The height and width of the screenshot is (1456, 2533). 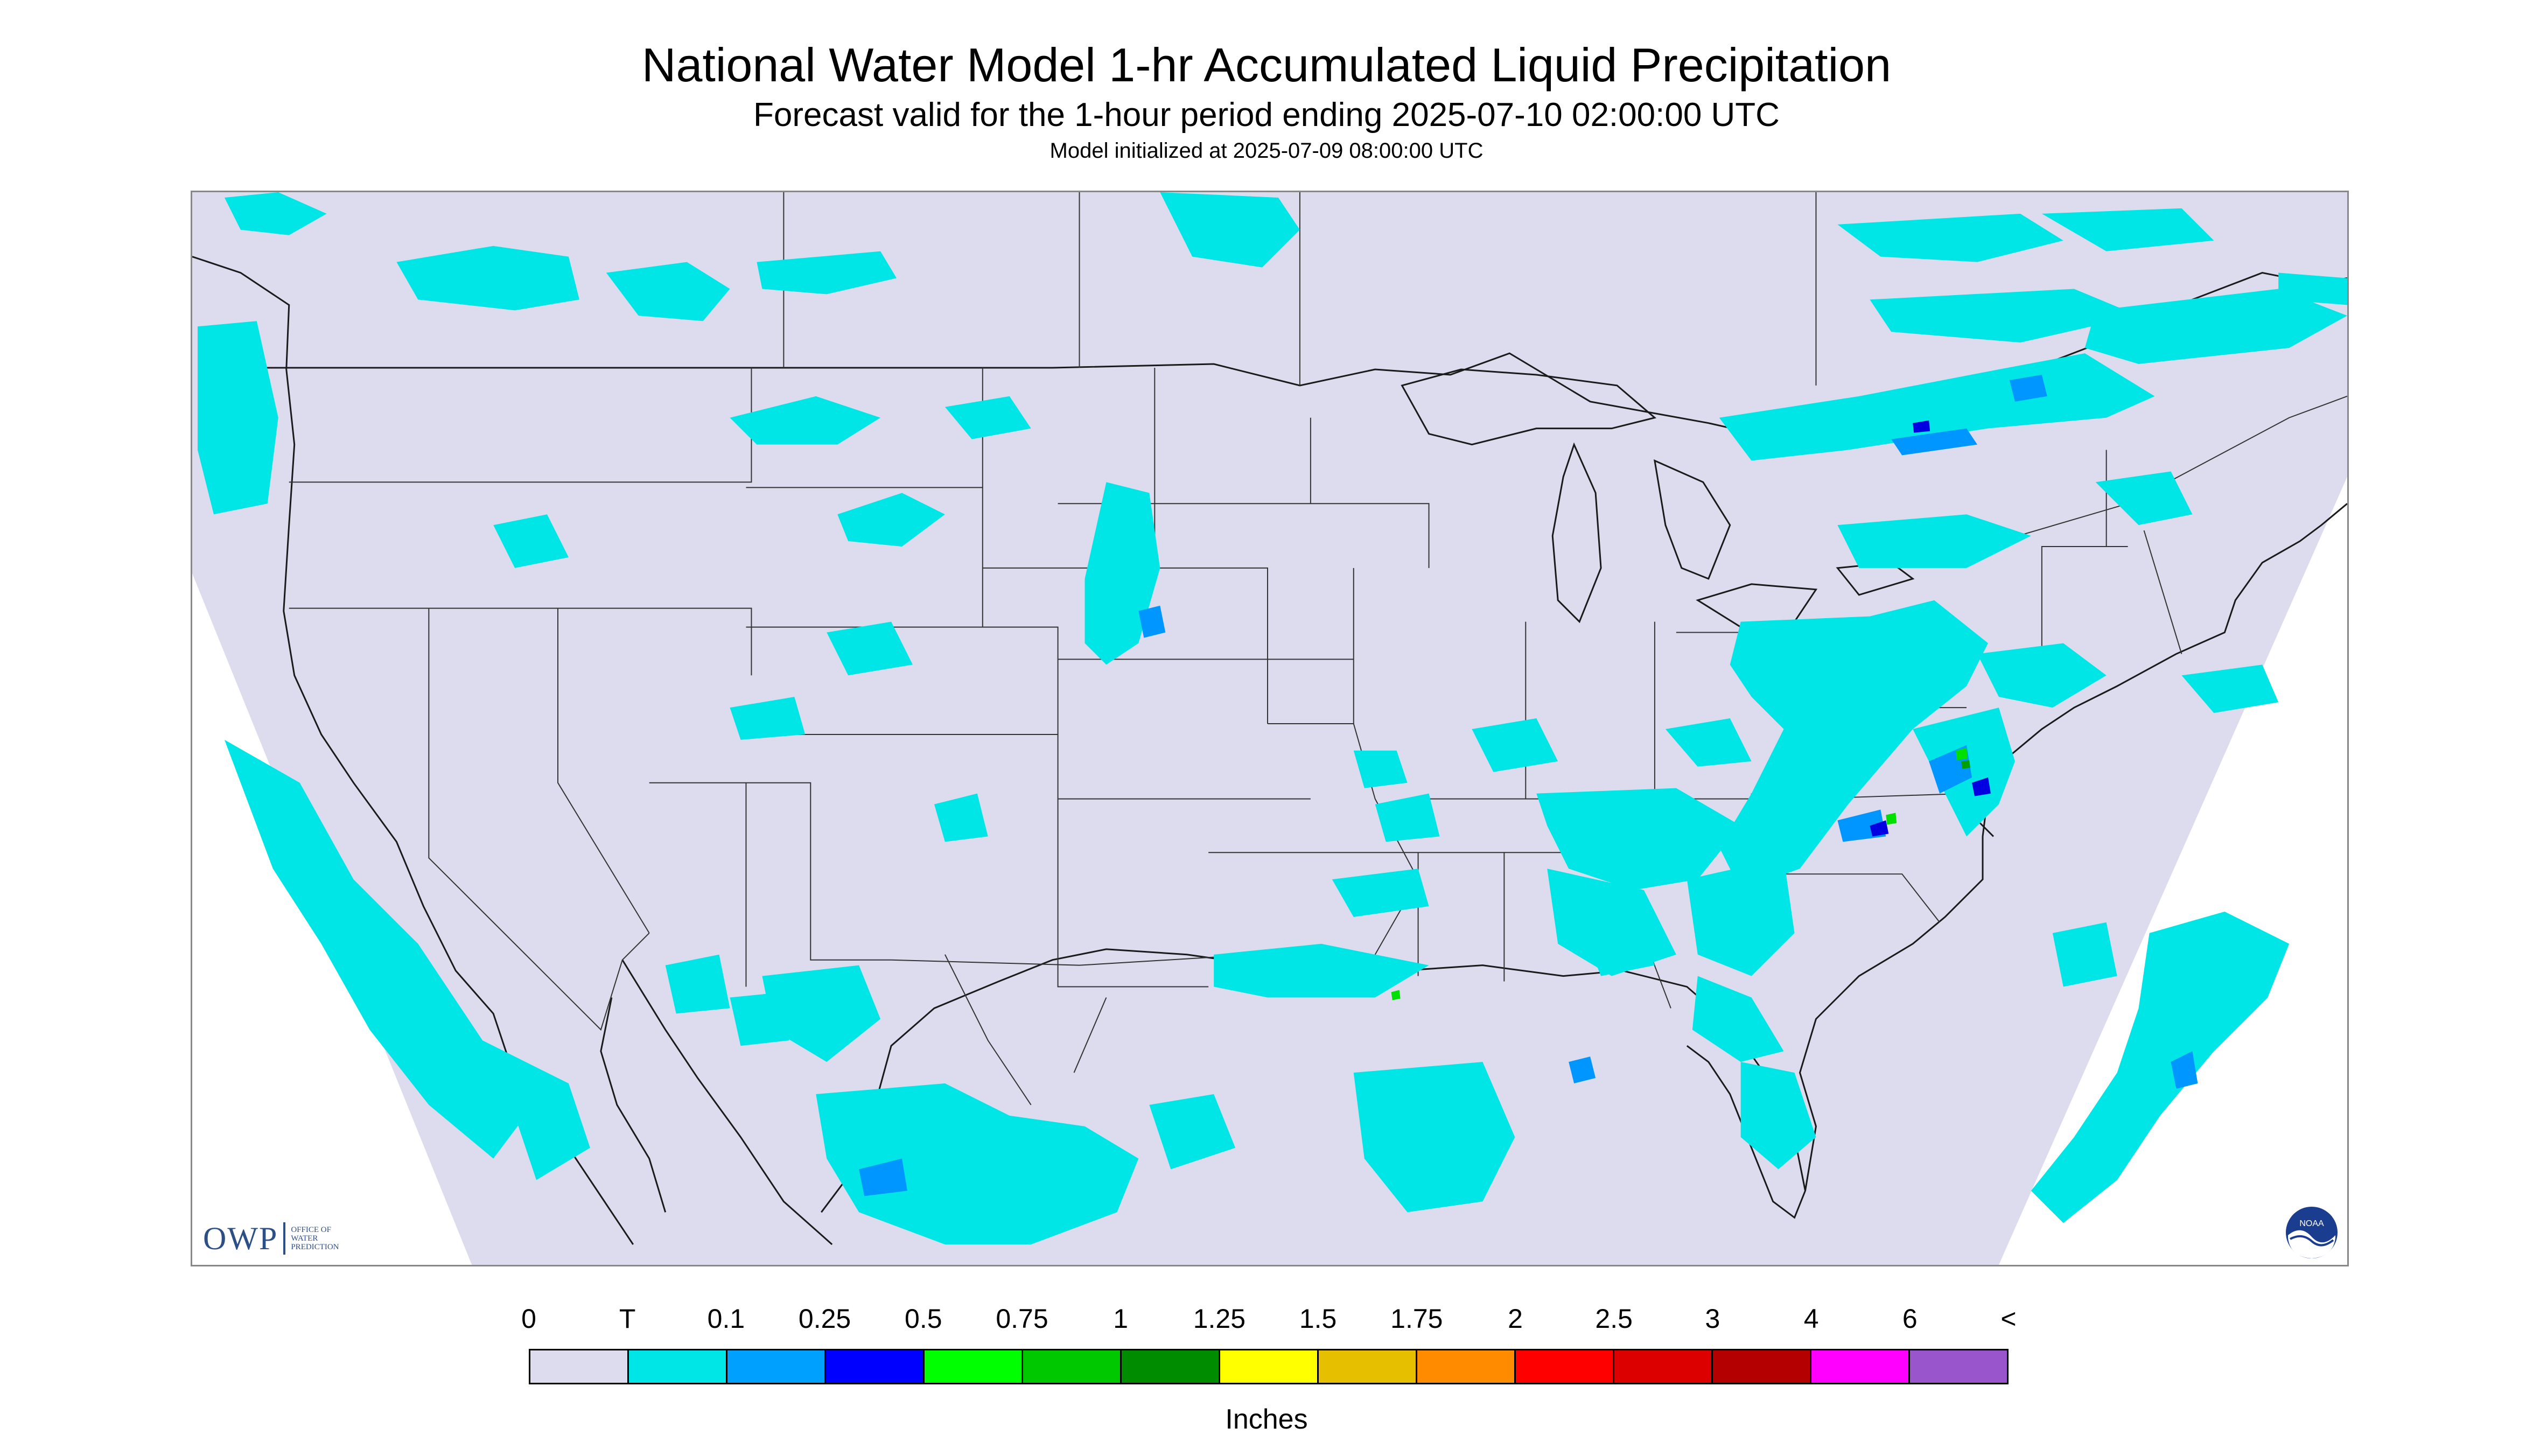 I want to click on owp-logo-line: PREDICTION, so click(x=315, y=1247).